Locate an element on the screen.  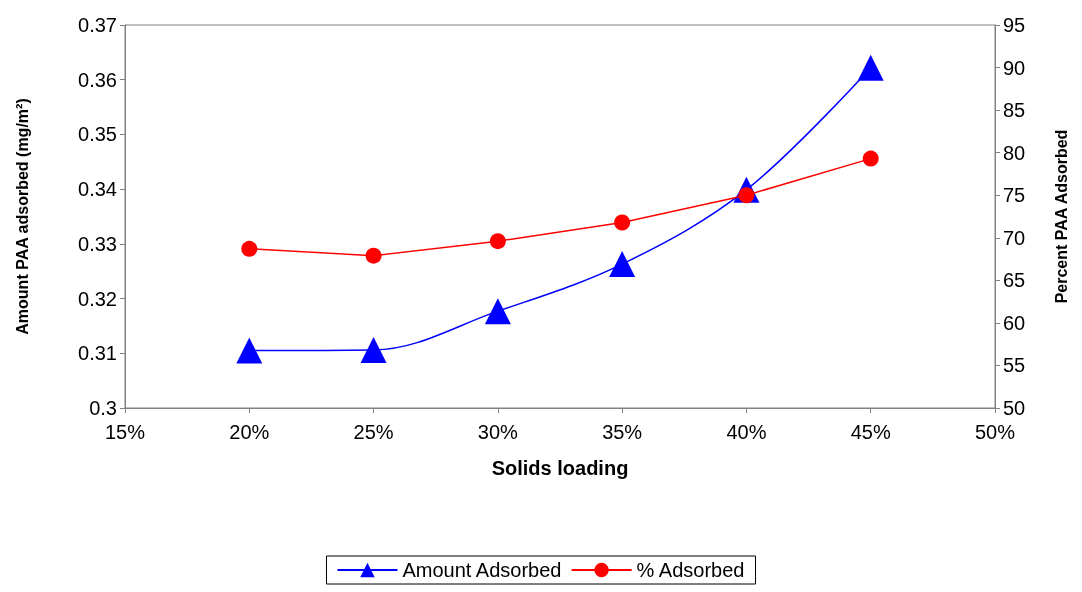
y-tick-label: 0.35 is located at coordinates (97, 134).